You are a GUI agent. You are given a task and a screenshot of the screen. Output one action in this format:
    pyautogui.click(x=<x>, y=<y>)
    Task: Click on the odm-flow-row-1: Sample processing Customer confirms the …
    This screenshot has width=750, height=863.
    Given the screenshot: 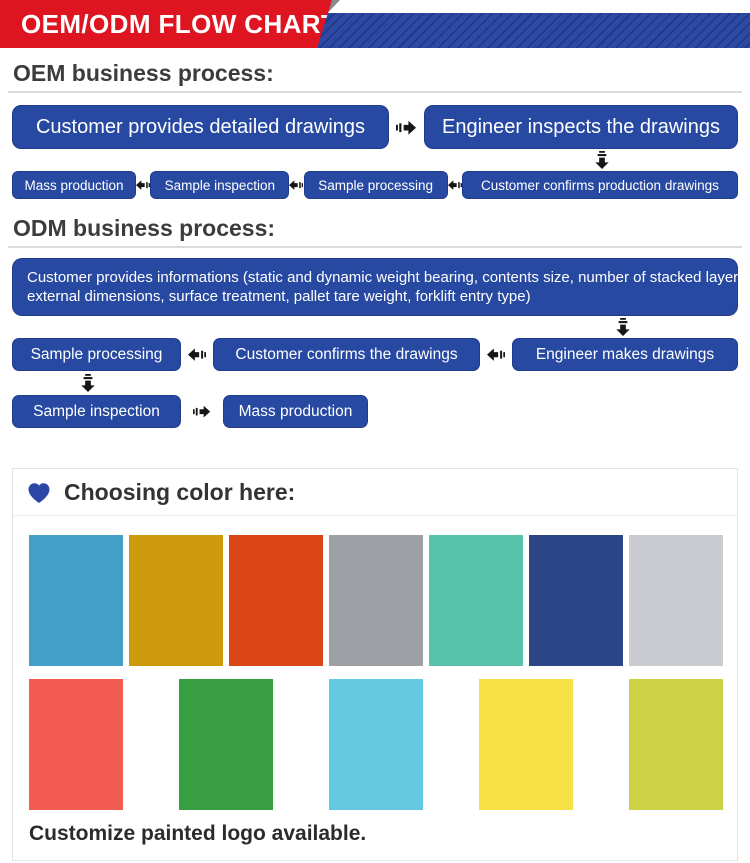 What is the action you would take?
    pyautogui.click(x=375, y=354)
    